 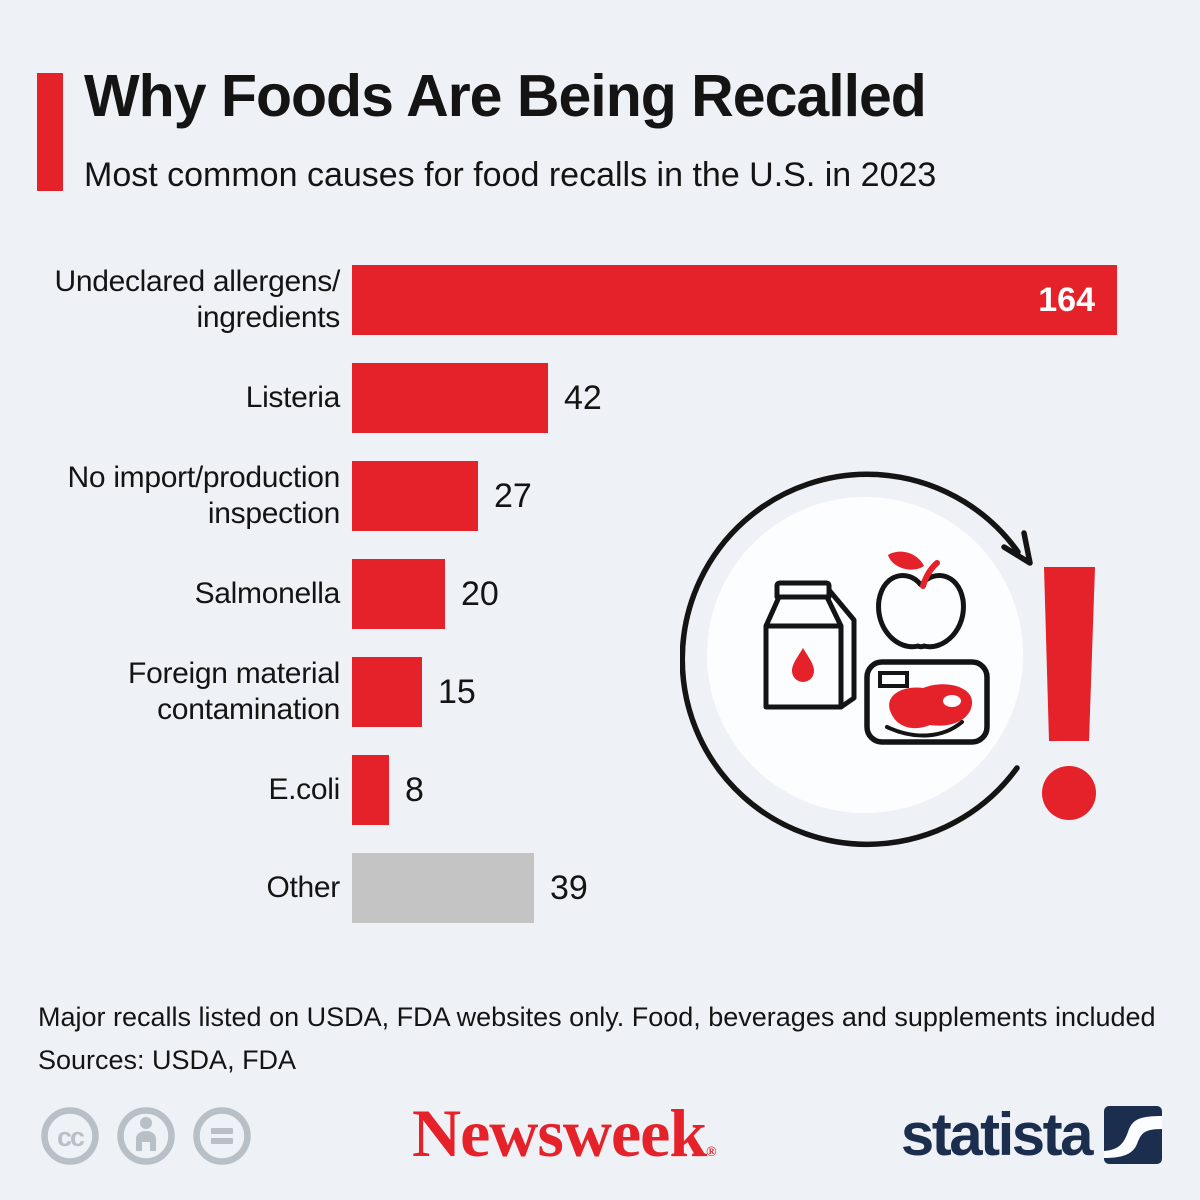 I want to click on no-derivatives-icon, so click(x=222, y=1136).